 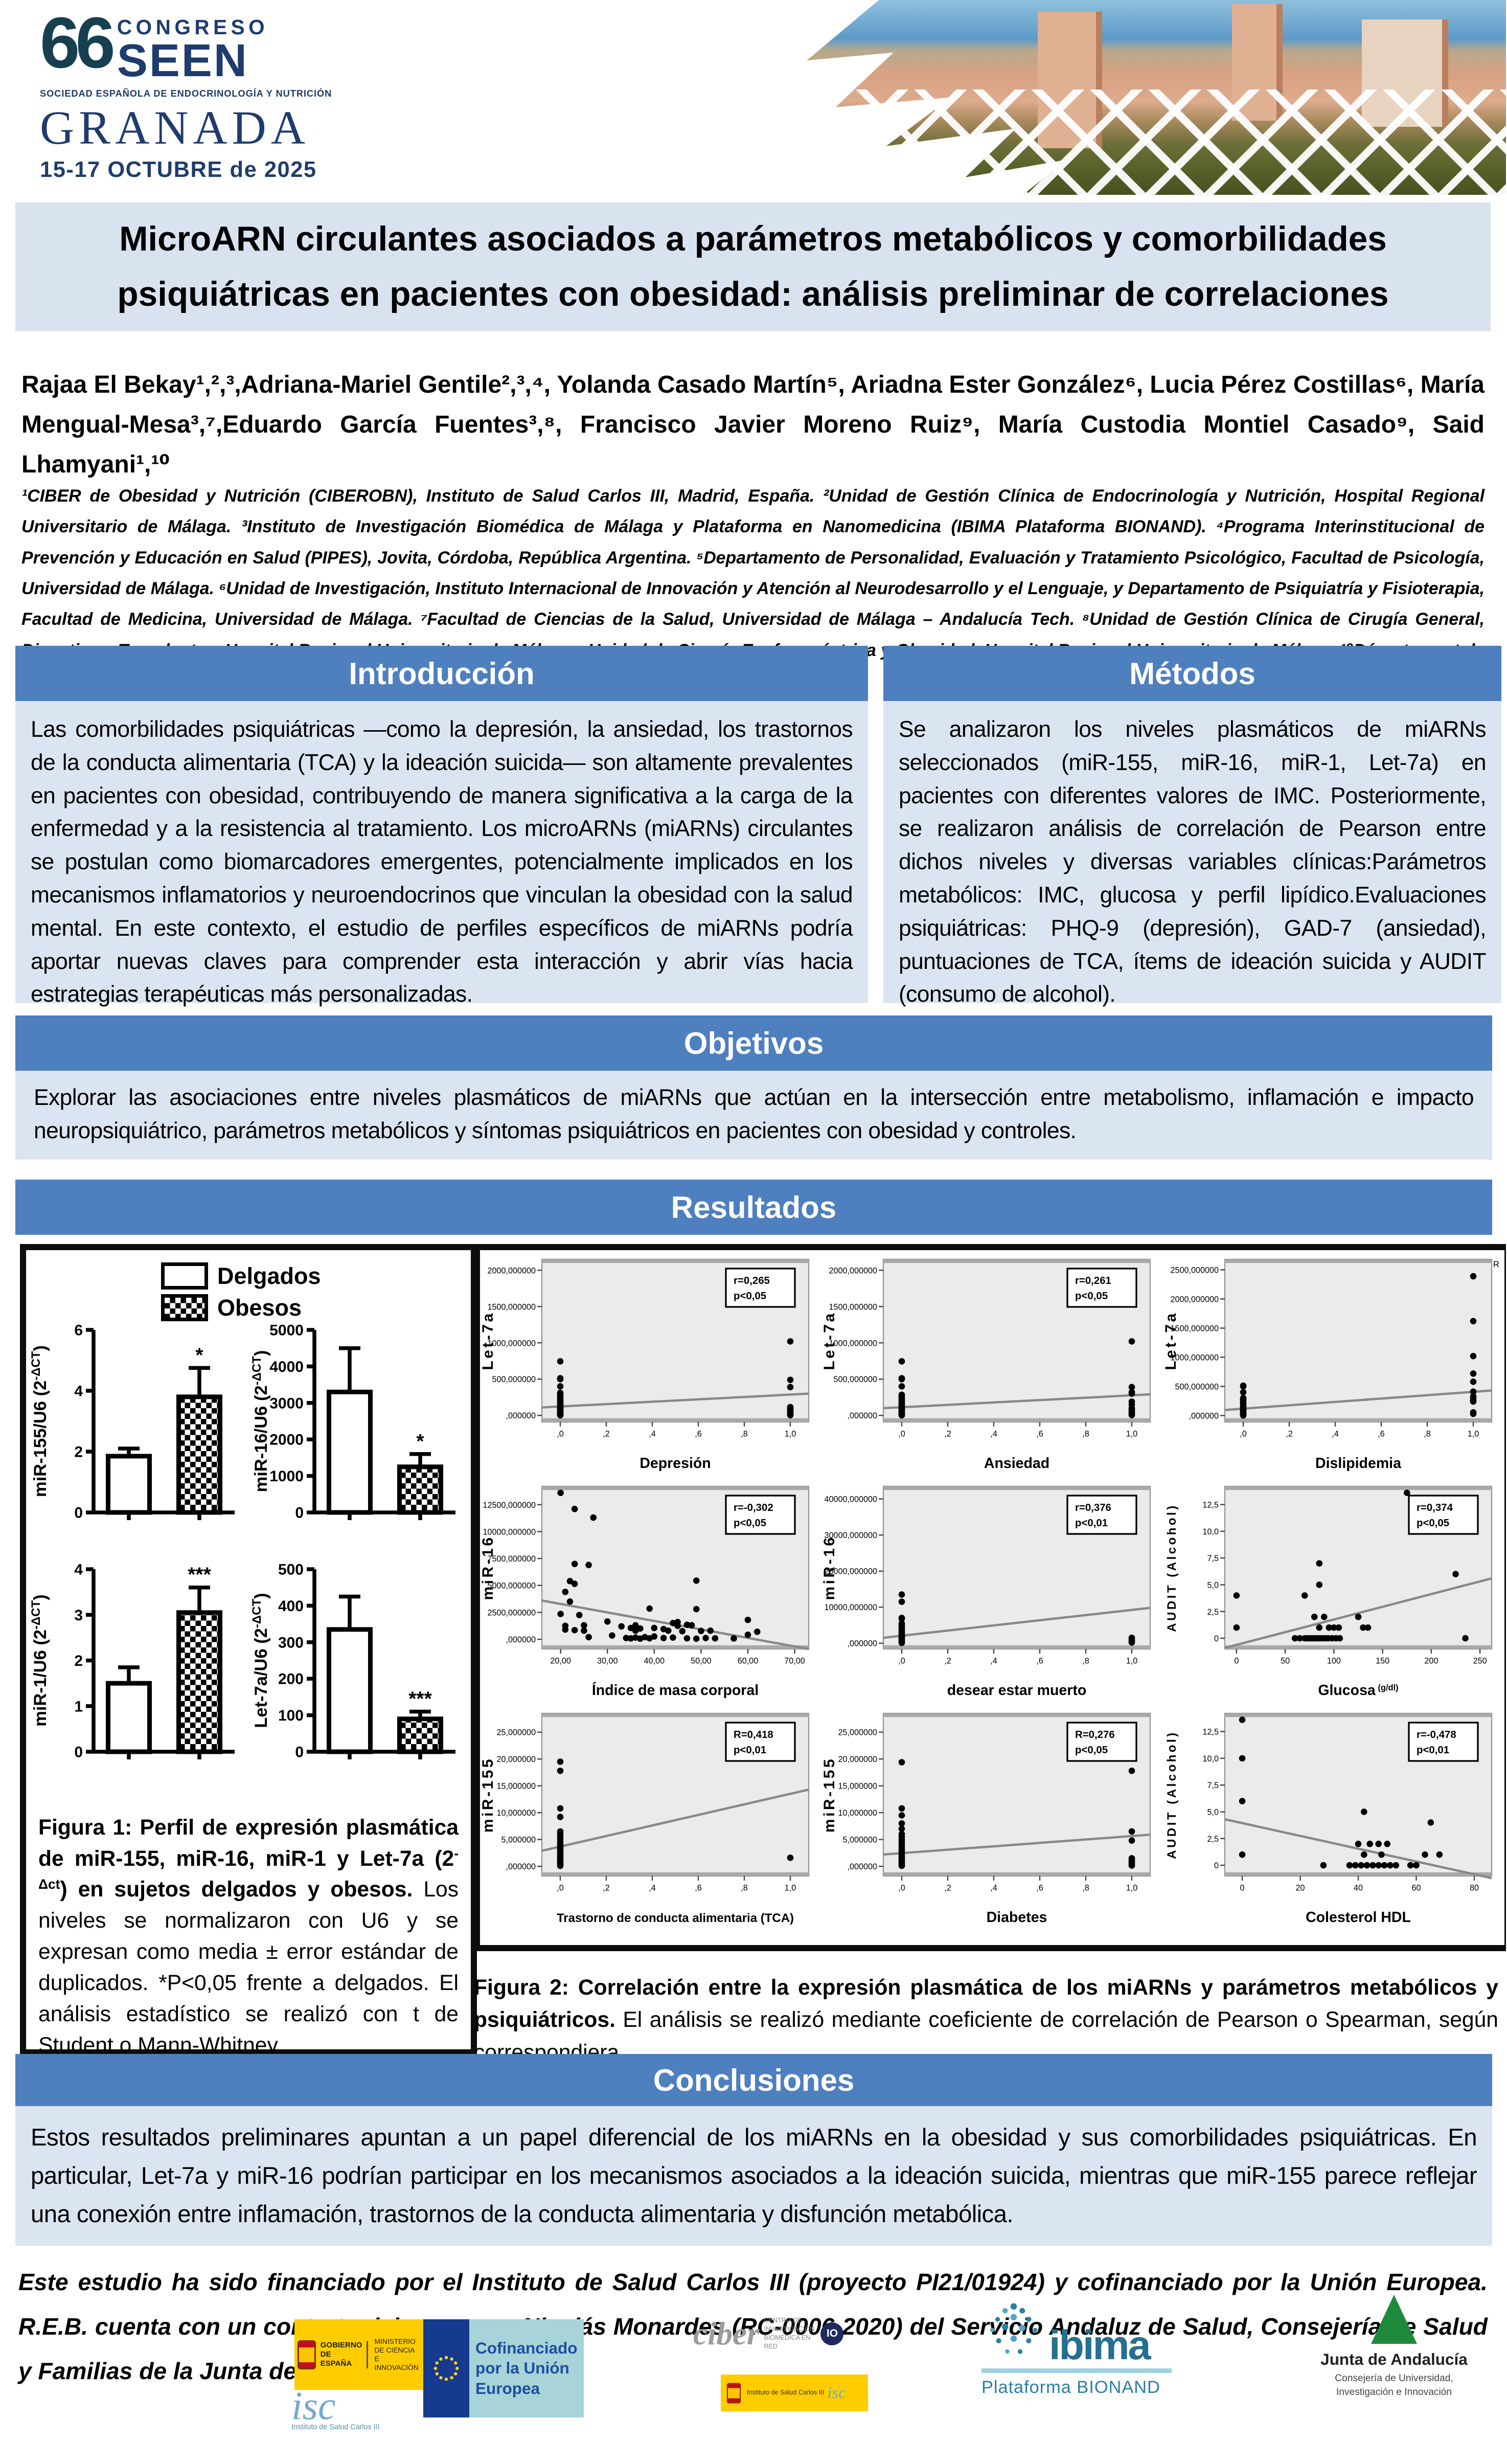 What do you see at coordinates (78, 43) in the screenshot?
I see `congress-number: 66` at bounding box center [78, 43].